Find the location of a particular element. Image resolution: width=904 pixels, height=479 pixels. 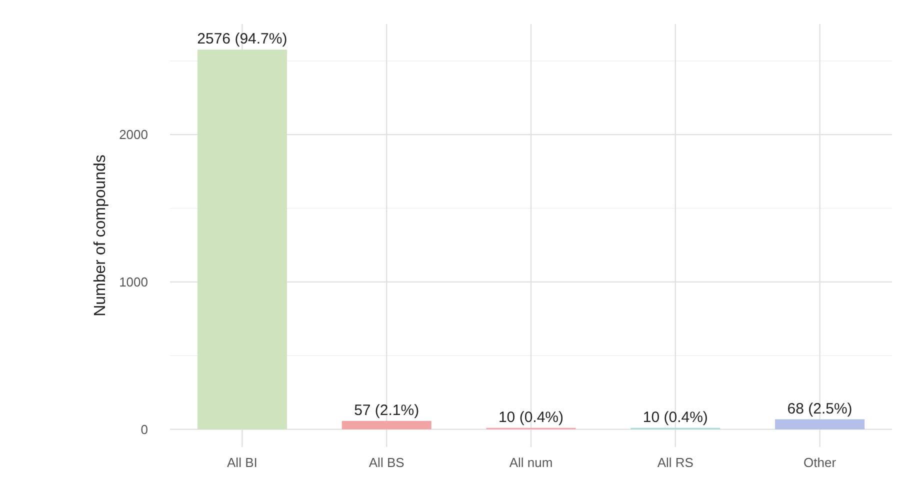

data-label: 68 (2.5%) is located at coordinates (819, 409).